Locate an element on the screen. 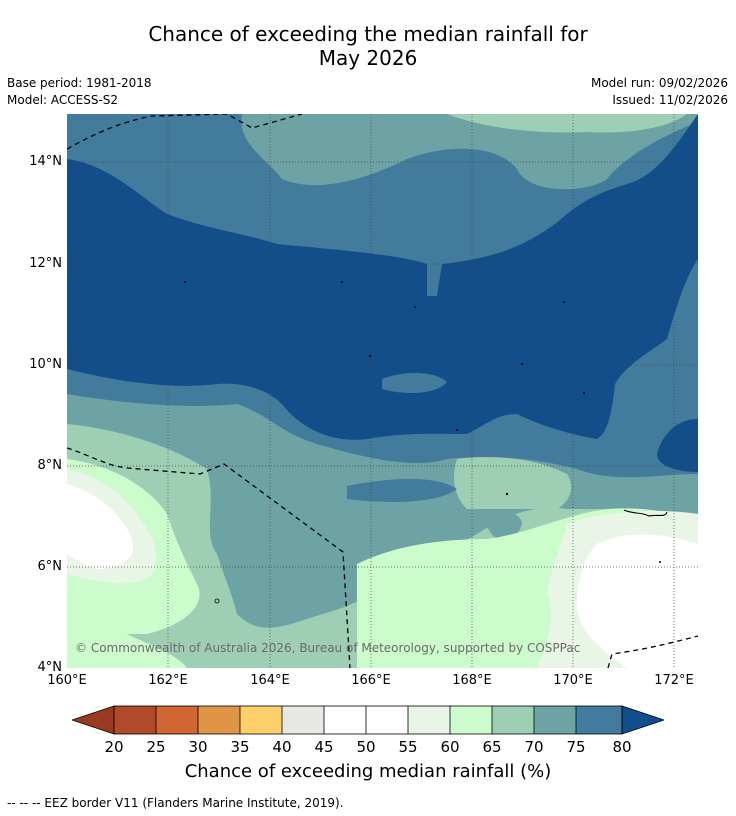 The width and height of the screenshot is (736, 816). lat-label-12n: 12°N is located at coordinates (45, 263).